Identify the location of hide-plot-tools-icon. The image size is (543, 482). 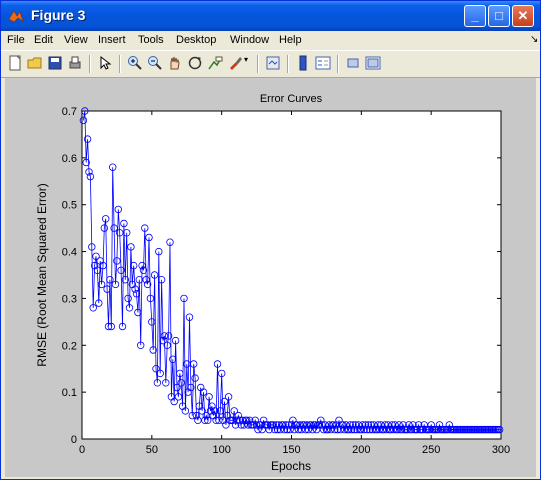
(353, 63).